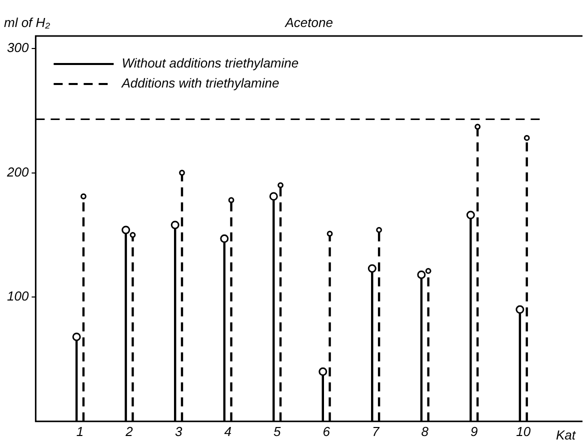  Describe the element at coordinates (18, 172) in the screenshot. I see `y-tick-label: 200` at that location.